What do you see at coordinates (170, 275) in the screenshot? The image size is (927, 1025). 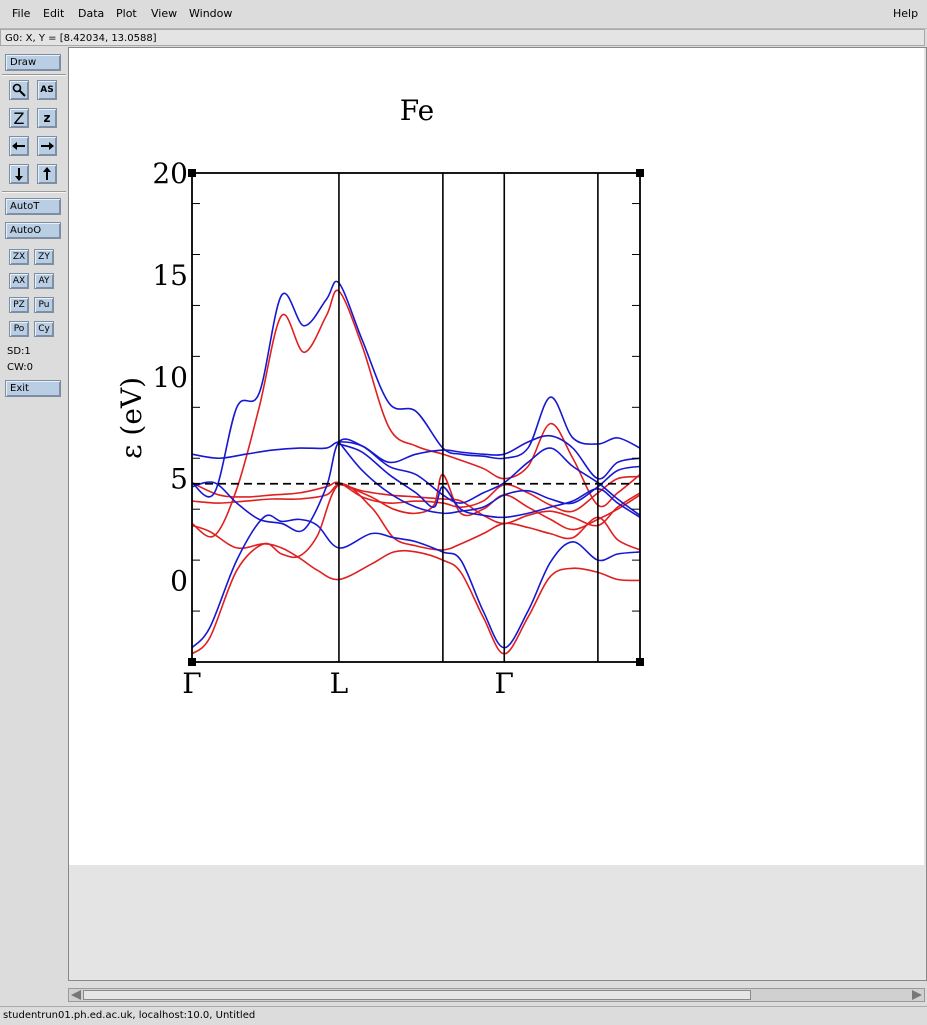 I see `y-tick-label: 15` at bounding box center [170, 275].